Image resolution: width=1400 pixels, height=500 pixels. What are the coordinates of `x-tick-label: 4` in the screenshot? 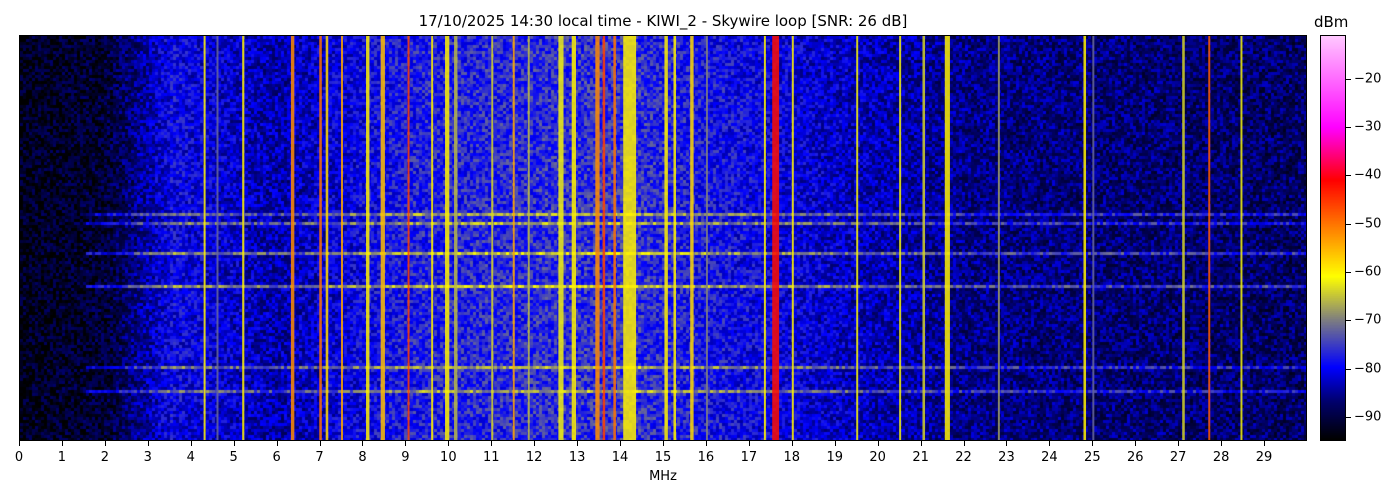 It's located at (190, 457).